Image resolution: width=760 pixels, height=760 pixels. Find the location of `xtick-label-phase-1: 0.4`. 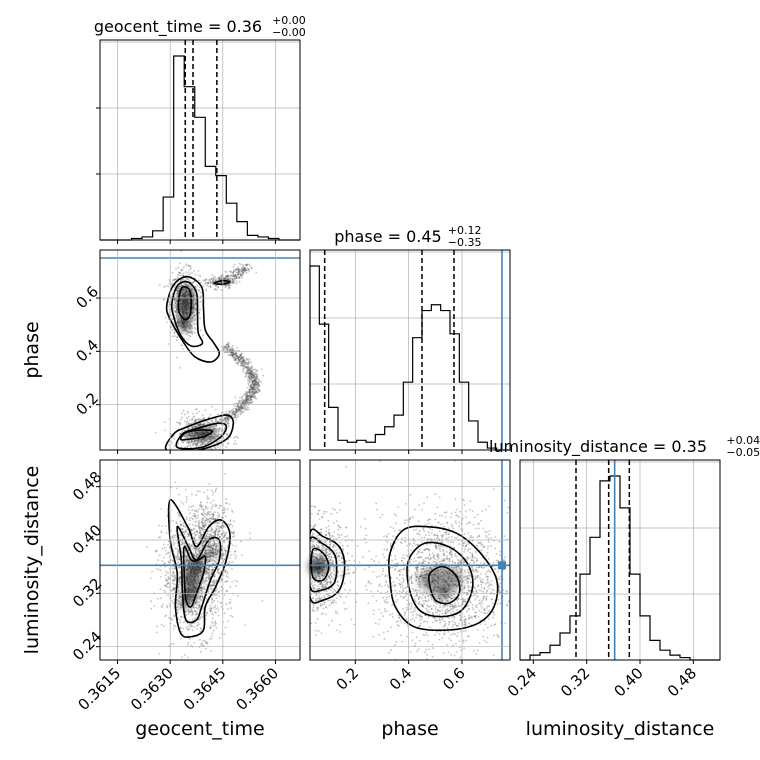

xtick-label-phase-1: 0.4 is located at coordinates (401, 679).